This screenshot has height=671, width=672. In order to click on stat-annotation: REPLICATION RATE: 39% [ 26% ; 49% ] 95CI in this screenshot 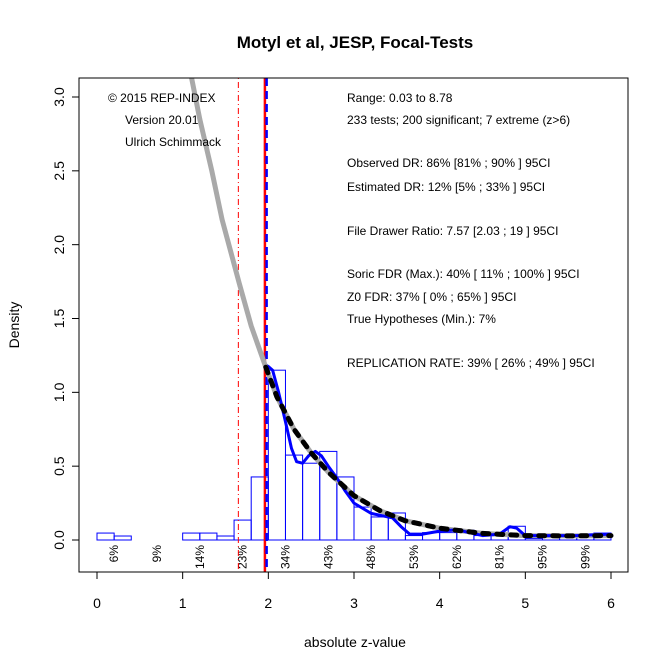, I will do `click(471, 363)`.